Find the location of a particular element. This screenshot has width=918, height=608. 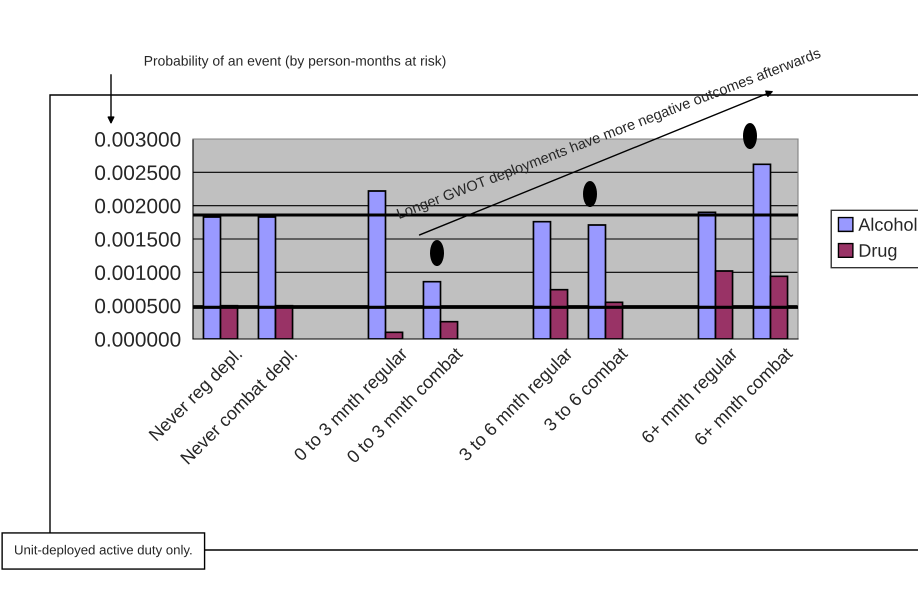

legend-label: Alcohol is located at coordinates (887, 224).